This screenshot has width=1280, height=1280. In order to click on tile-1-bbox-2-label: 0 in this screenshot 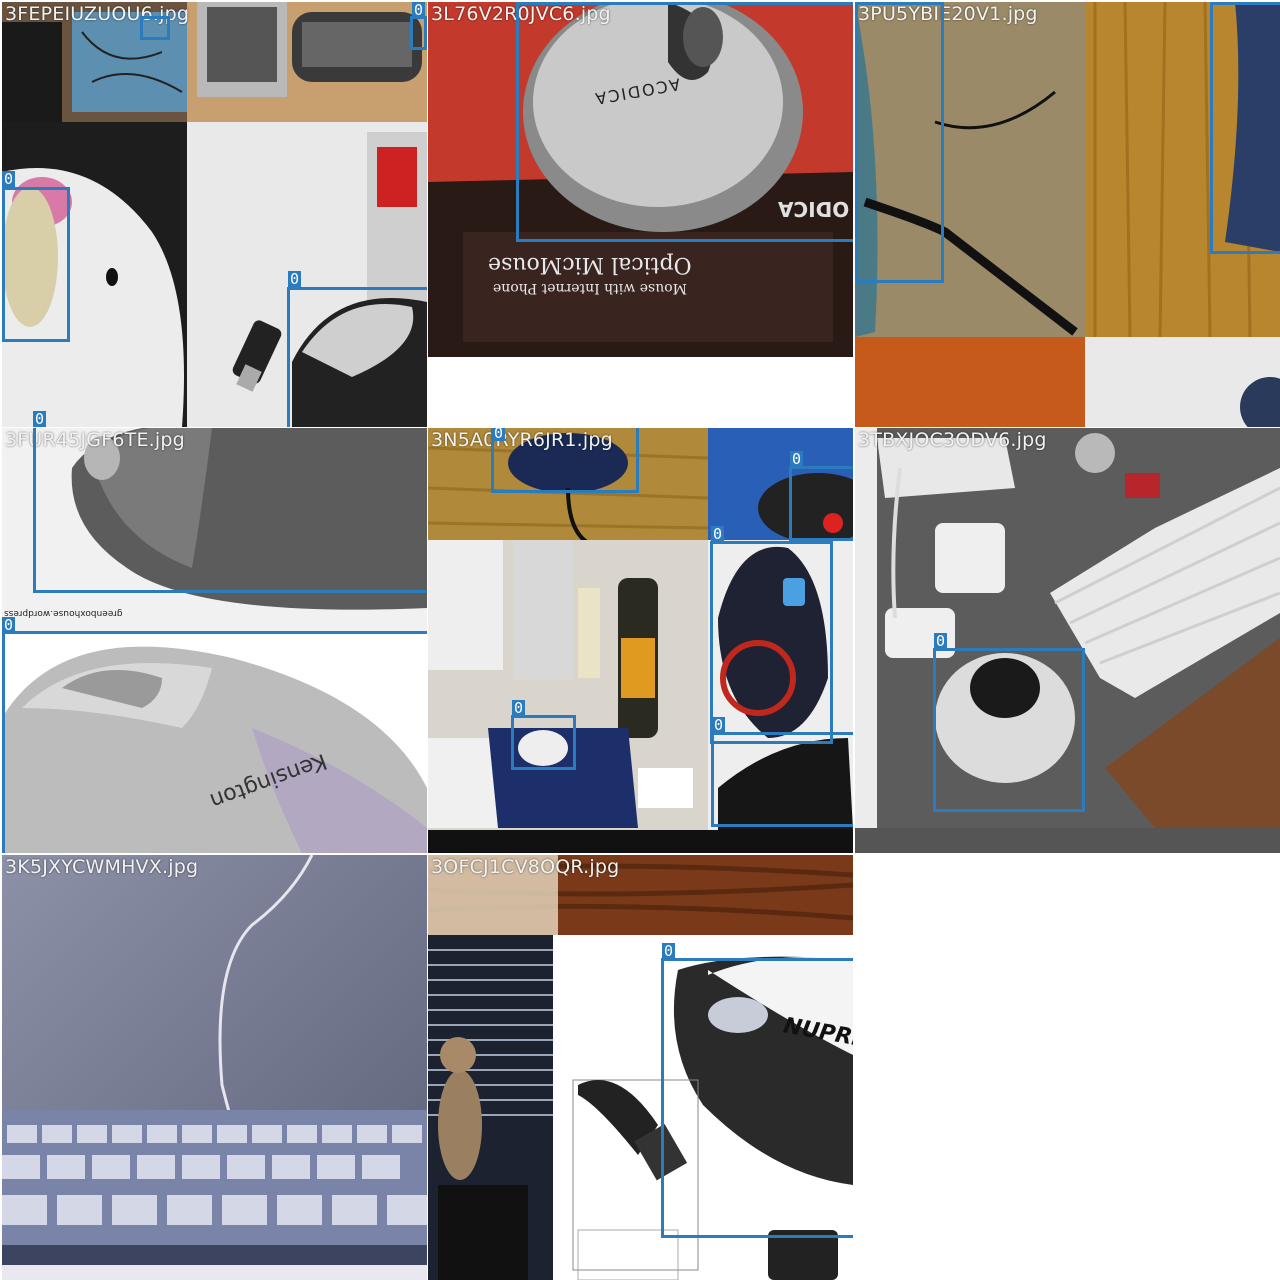, I will do `click(419, 10)`.